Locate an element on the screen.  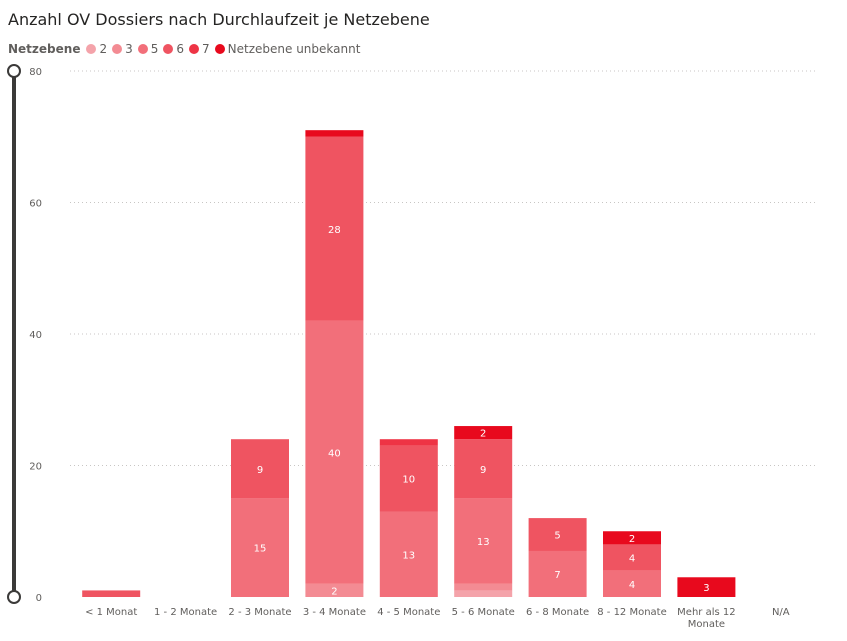
y-tick-label: 80 is located at coordinates (35, 72).